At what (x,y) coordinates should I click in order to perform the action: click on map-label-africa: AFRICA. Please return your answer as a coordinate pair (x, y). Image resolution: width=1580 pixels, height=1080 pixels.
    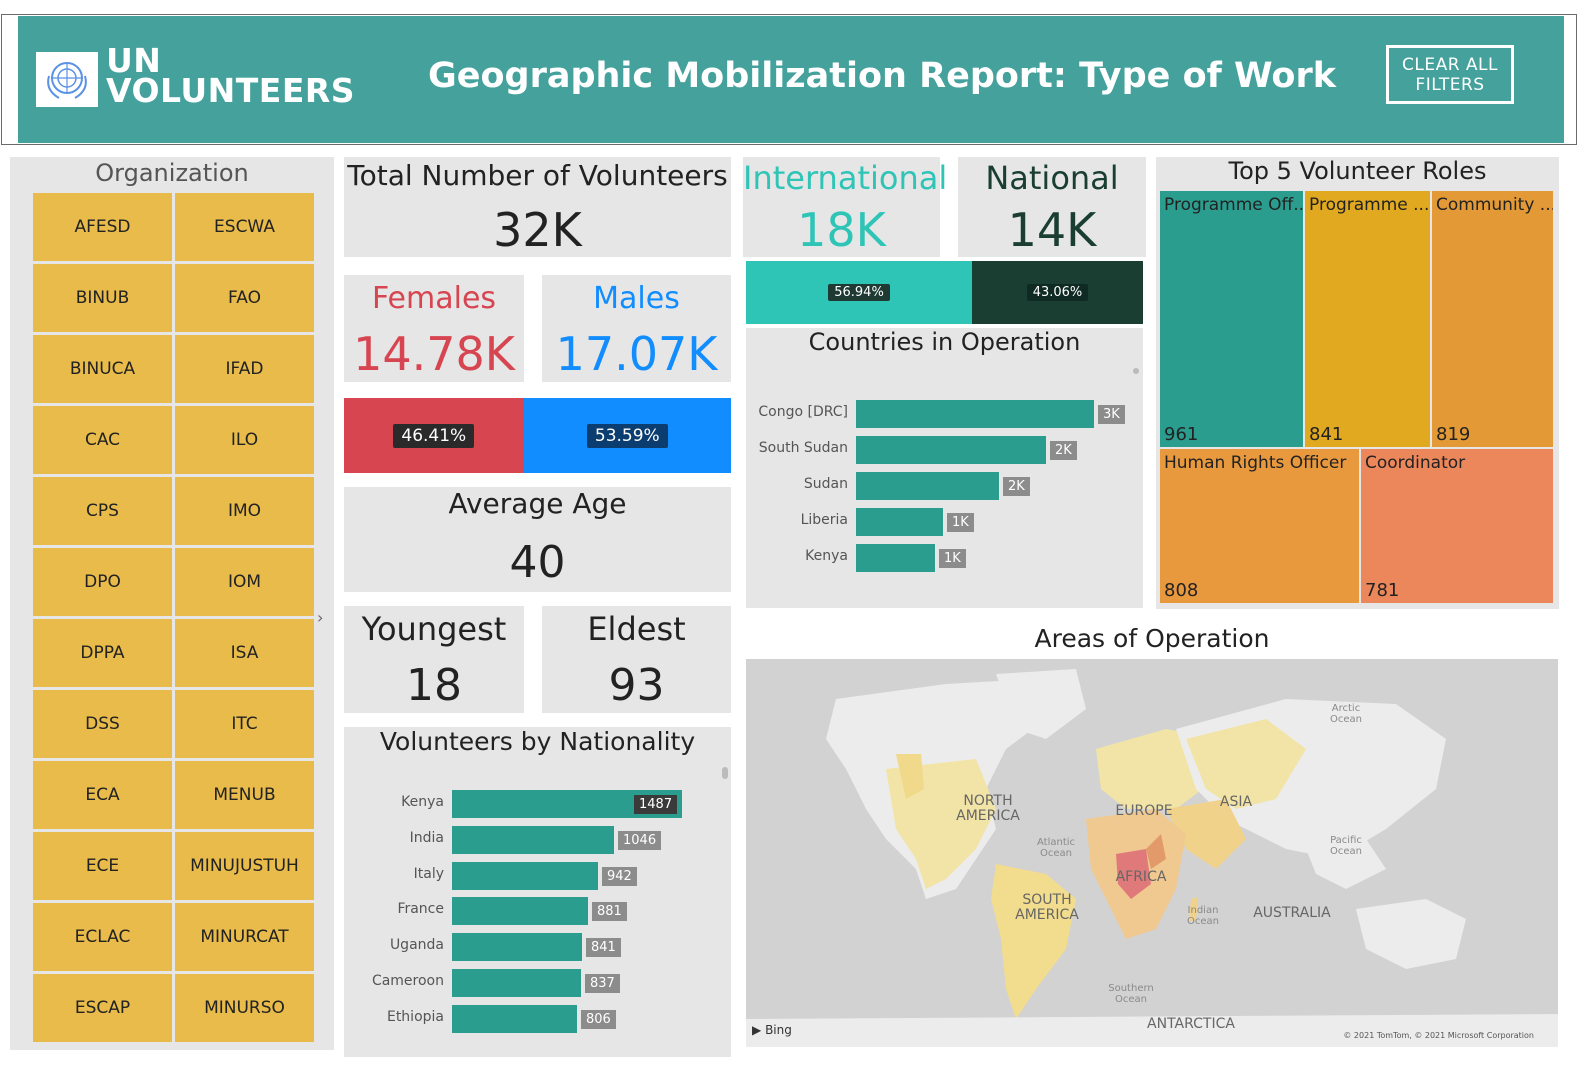
    Looking at the image, I should click on (1141, 877).